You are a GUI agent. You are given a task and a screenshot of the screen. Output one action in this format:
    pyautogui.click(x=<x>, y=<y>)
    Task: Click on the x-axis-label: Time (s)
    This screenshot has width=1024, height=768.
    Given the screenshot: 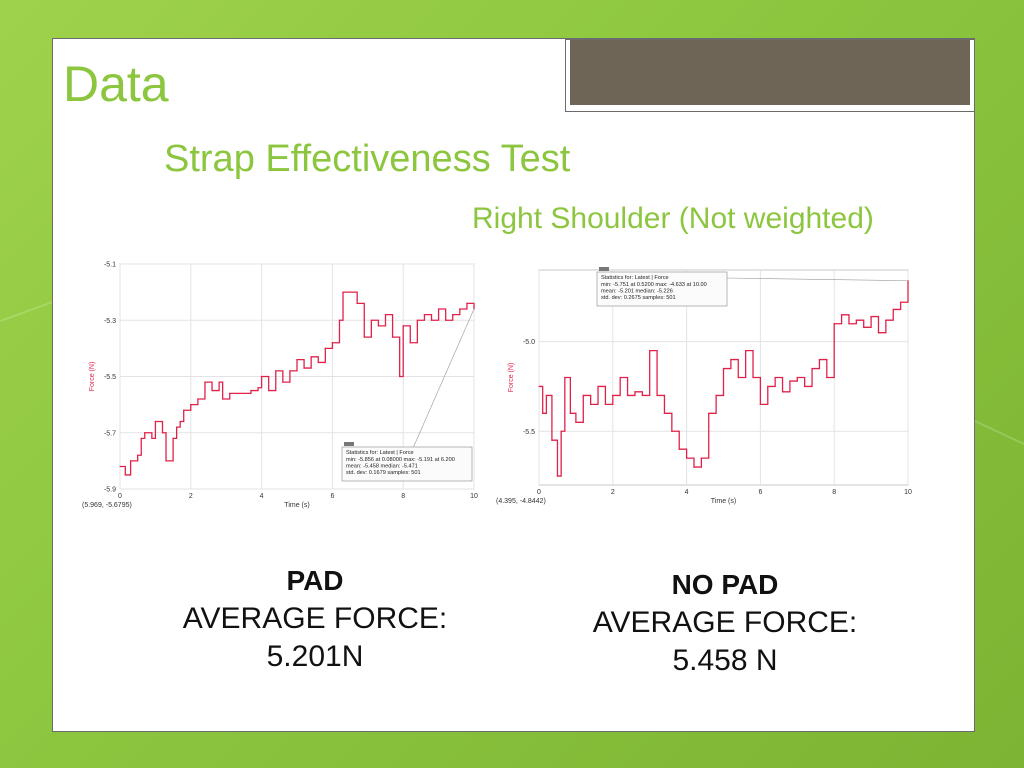 What is the action you would take?
    pyautogui.click(x=296, y=505)
    